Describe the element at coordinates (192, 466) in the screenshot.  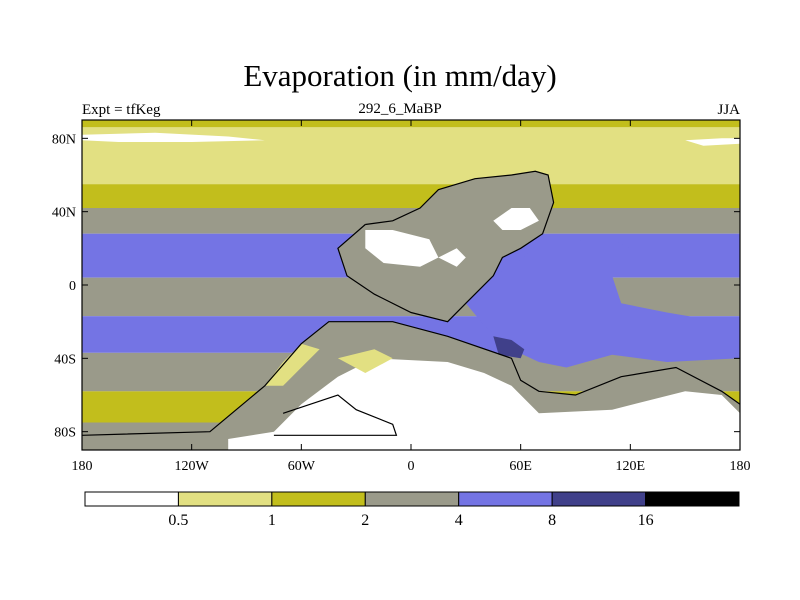
I see `x-tick-label: 120W` at that location.